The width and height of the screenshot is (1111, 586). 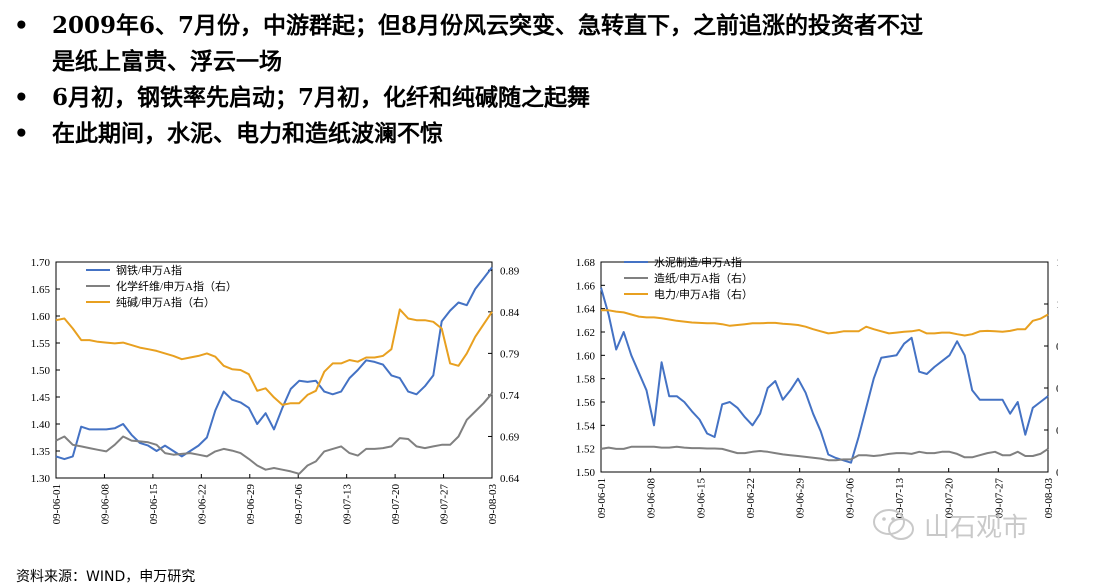 What do you see at coordinates (555, 134) in the screenshot?
I see `bullet-item: • 在此期间，水泥、电力和造纸波澜不惊` at bounding box center [555, 134].